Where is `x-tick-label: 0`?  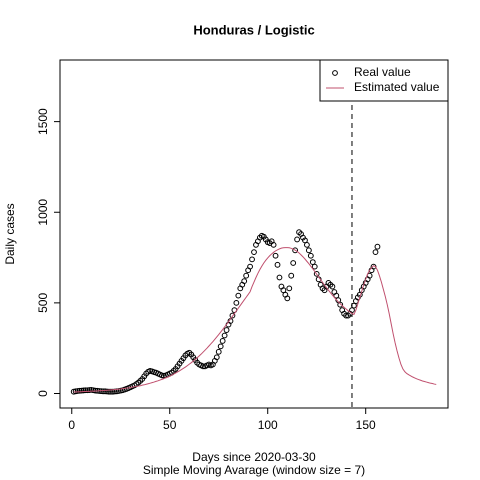 x-tick-label: 0 is located at coordinates (71, 425).